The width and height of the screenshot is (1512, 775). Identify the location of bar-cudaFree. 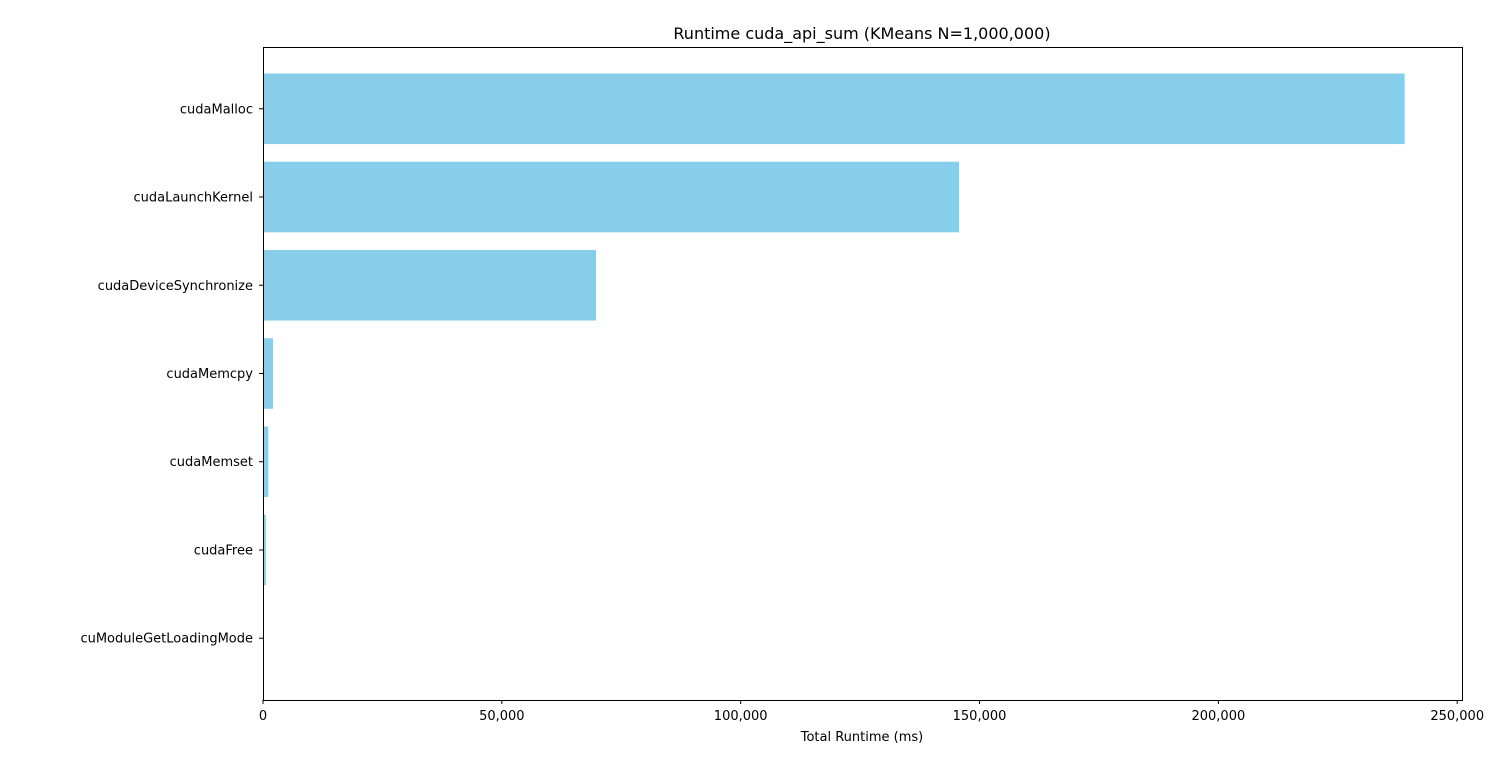
(264, 550).